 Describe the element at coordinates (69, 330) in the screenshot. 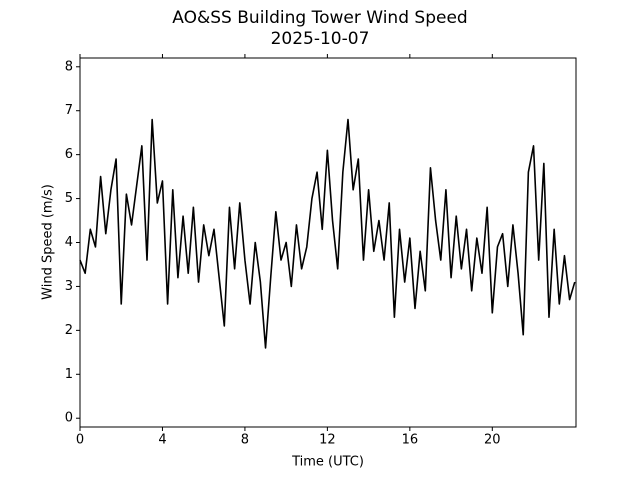

I see `y-tick-label: 2` at that location.